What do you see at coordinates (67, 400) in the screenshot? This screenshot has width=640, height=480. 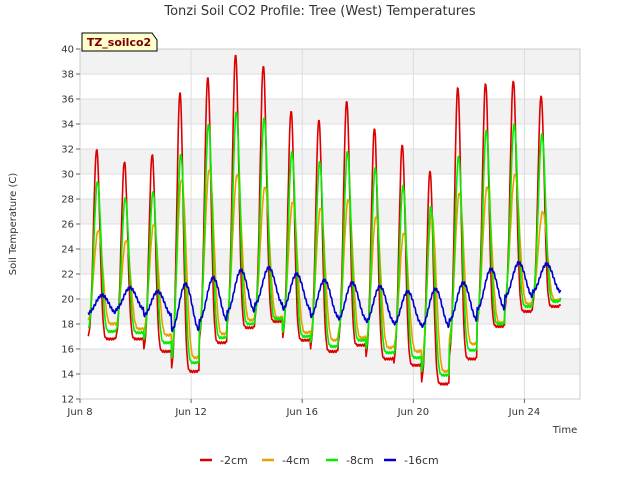 I see `y-tick-label: 12` at bounding box center [67, 400].